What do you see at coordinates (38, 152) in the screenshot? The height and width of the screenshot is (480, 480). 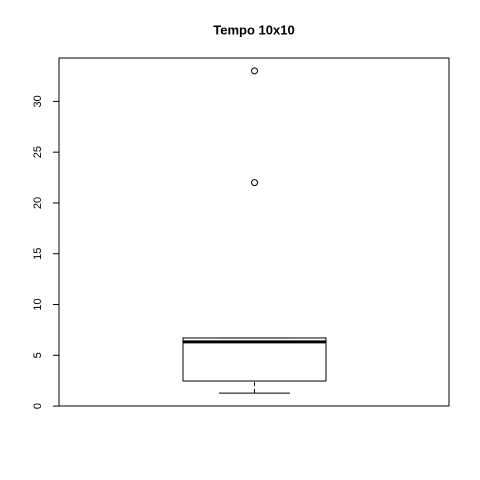 I see `y-tick-label: 25` at bounding box center [38, 152].